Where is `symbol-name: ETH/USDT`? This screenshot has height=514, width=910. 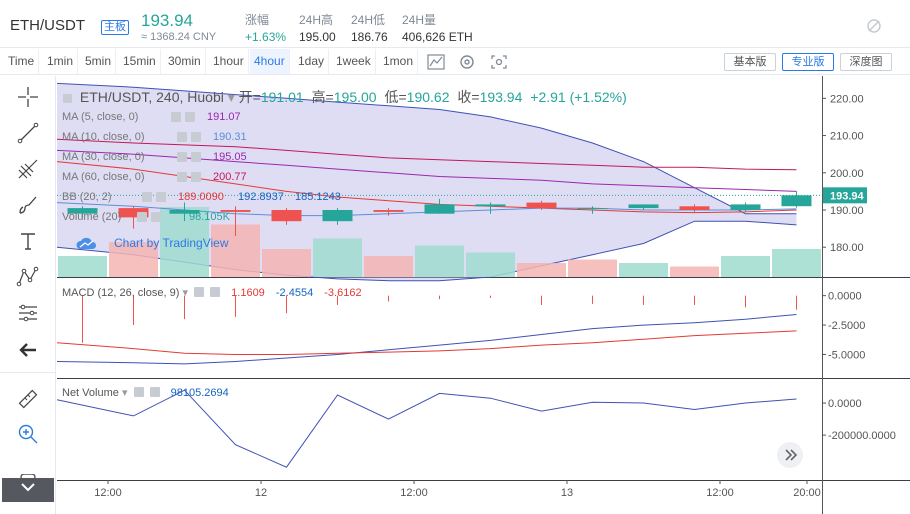 symbol-name: ETH/USDT is located at coordinates (47, 25).